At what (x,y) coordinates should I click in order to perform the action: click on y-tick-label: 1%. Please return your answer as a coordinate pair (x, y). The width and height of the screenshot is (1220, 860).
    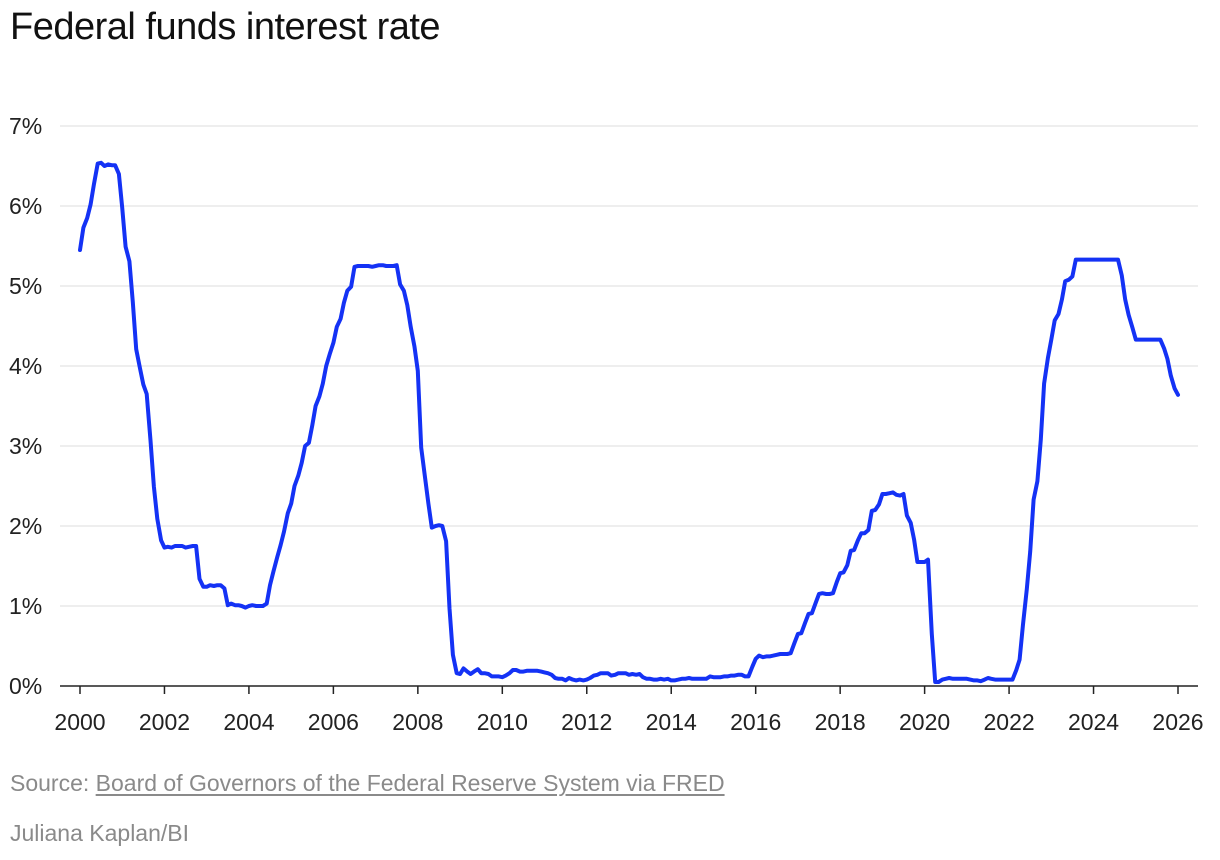
    Looking at the image, I should click on (25, 606).